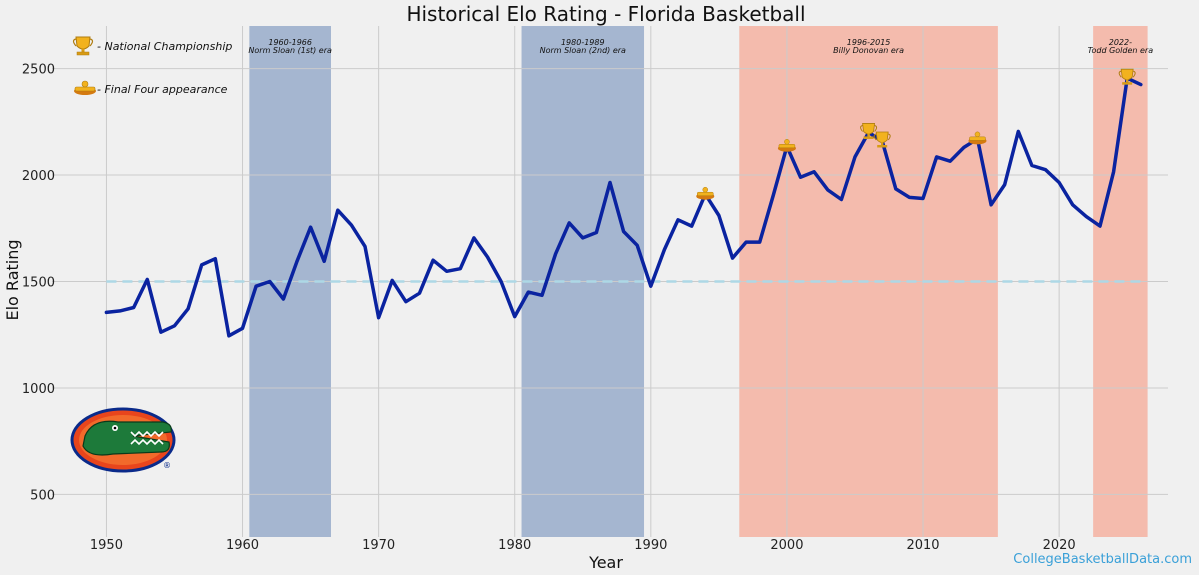 The image size is (1199, 575). What do you see at coordinates (1120, 42) in the screenshot?
I see `era-label-years-3: 2022-` at bounding box center [1120, 42].